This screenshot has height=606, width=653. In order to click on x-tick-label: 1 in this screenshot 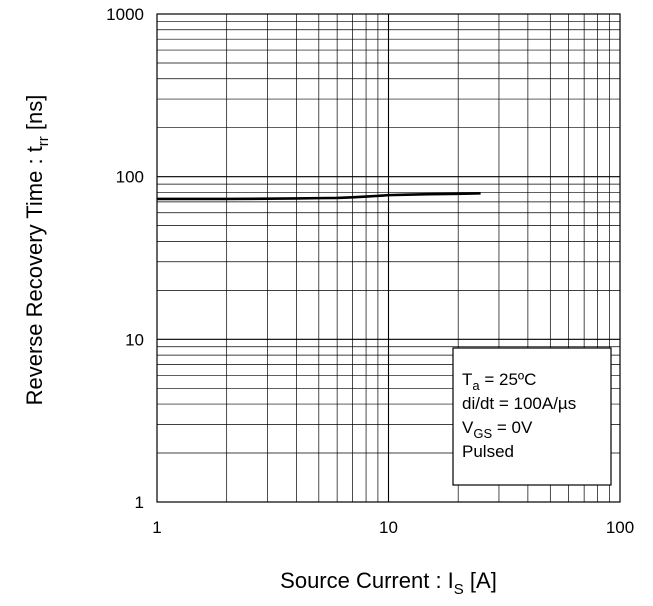, I will do `click(156, 527)`.